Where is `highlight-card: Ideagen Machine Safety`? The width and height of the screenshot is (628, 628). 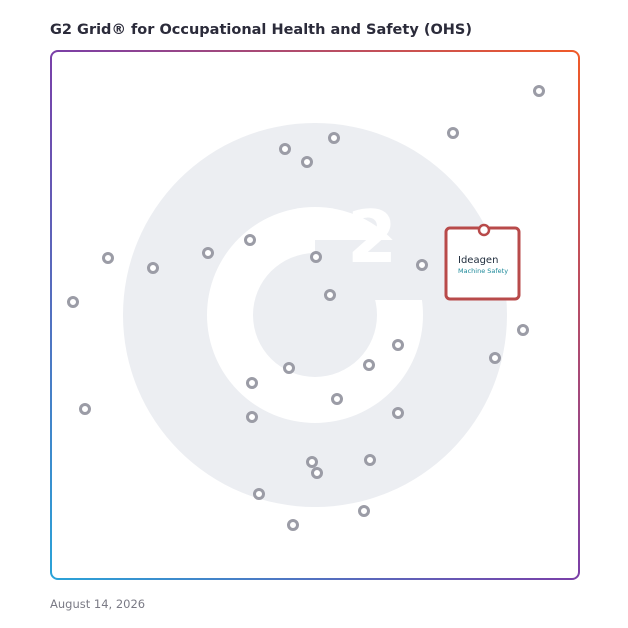
highlight-card: Ideagen Machine Safety is located at coordinates (482, 262).